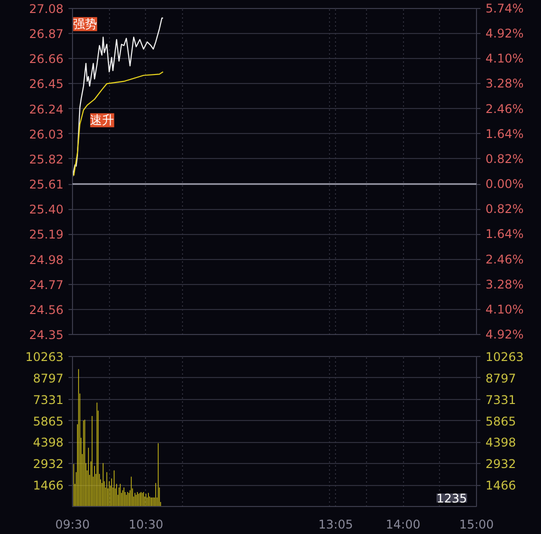 This screenshot has height=534, width=541. Describe the element at coordinates (505, 357) in the screenshot. I see `y2-tick-label: 10263` at that location.